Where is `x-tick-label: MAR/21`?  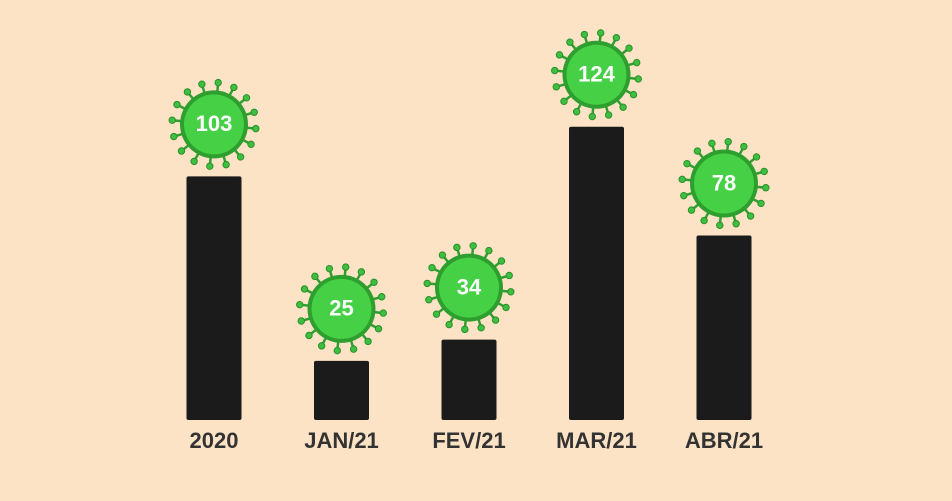
x-tick-label: MAR/21 is located at coordinates (596, 440).